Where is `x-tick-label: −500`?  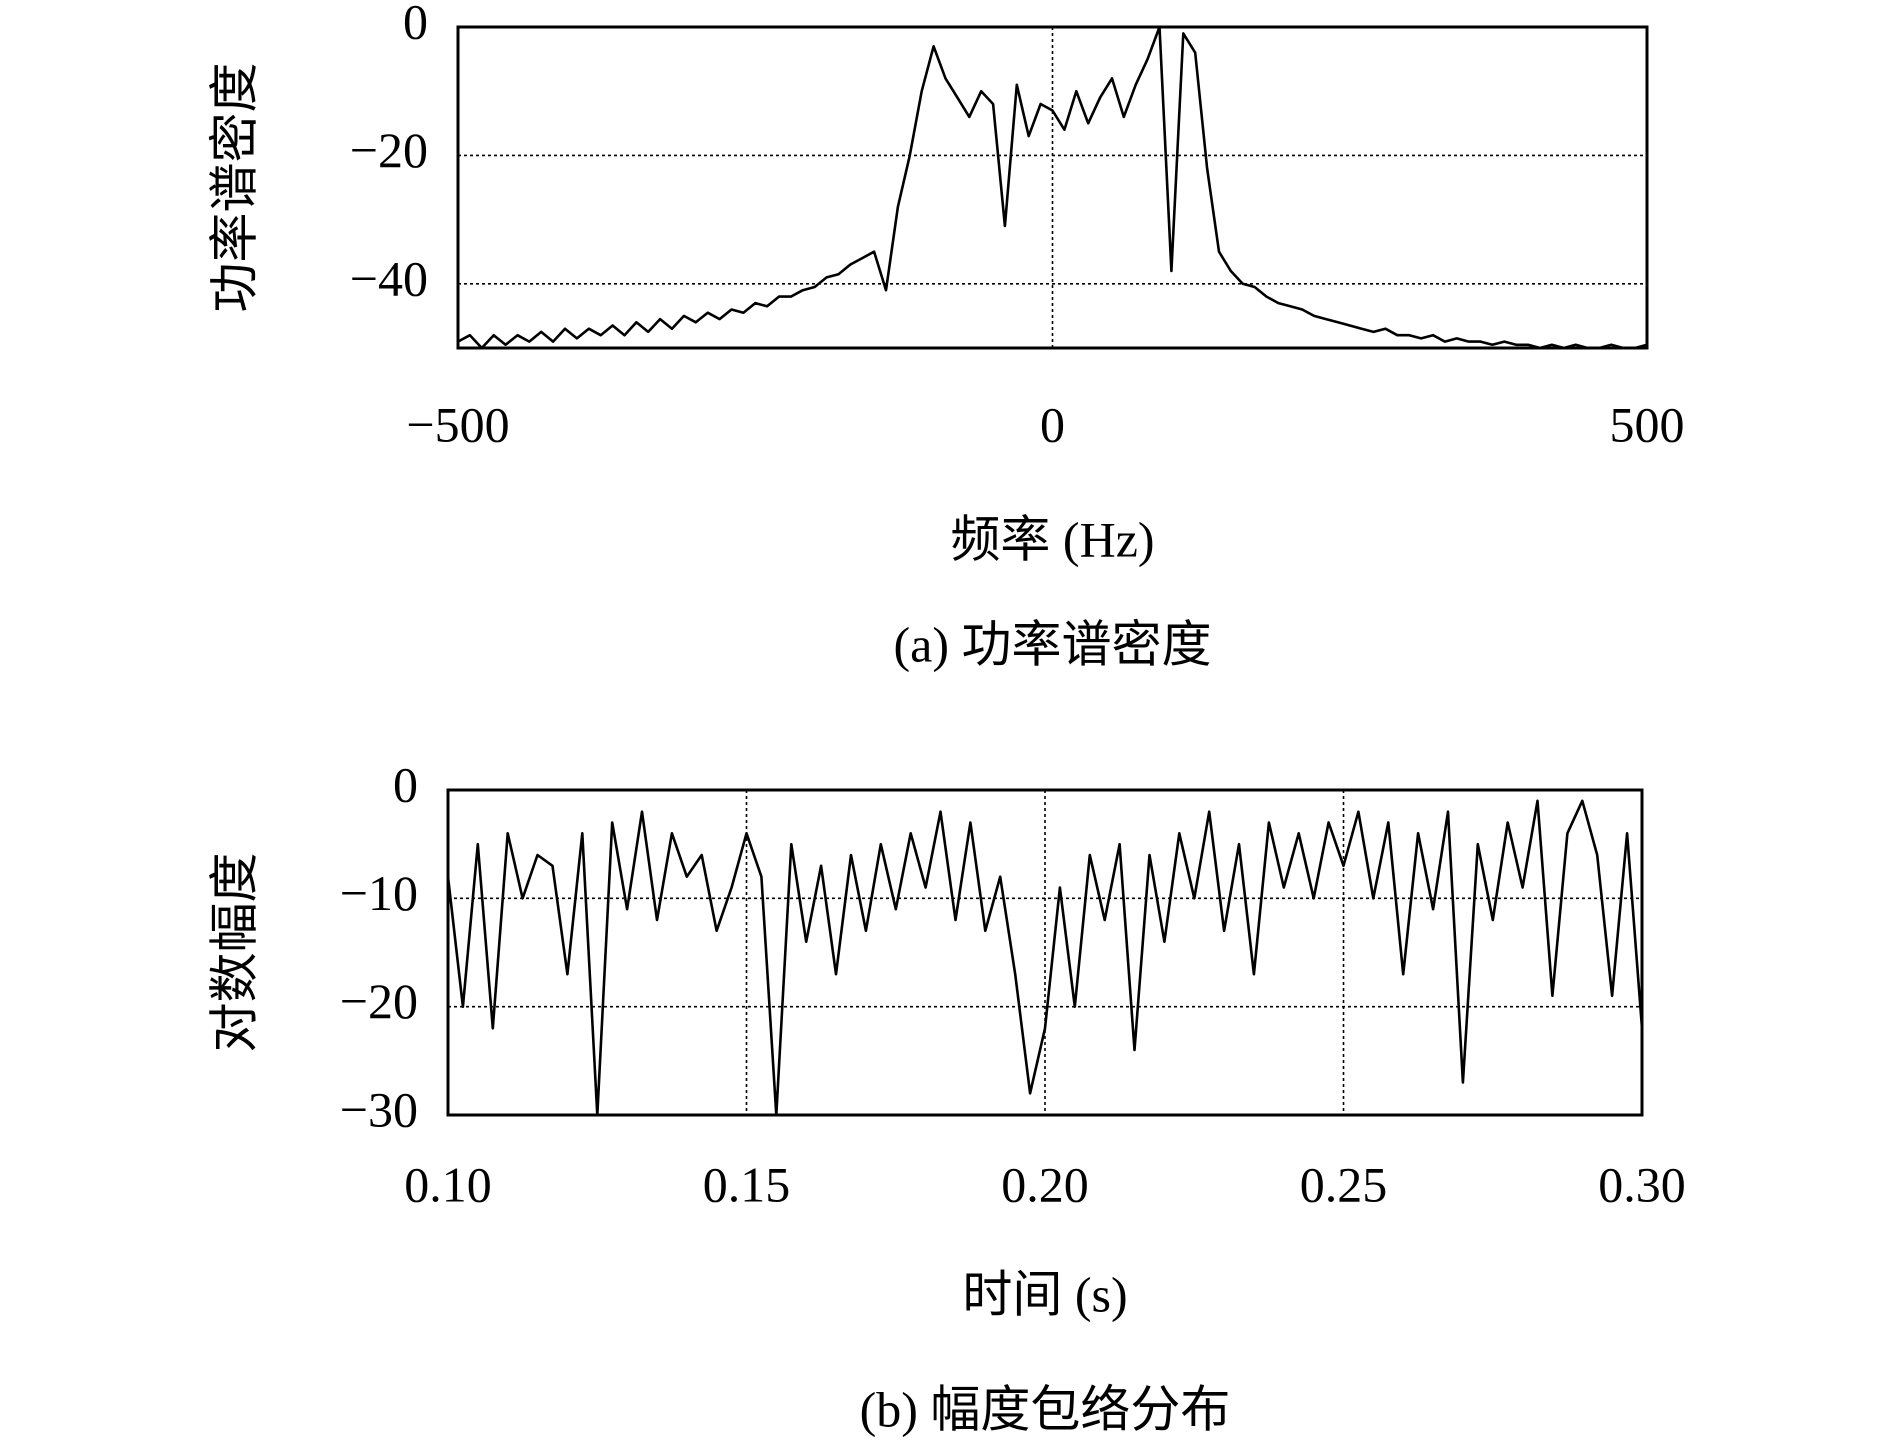 x-tick-label: −500 is located at coordinates (457, 424).